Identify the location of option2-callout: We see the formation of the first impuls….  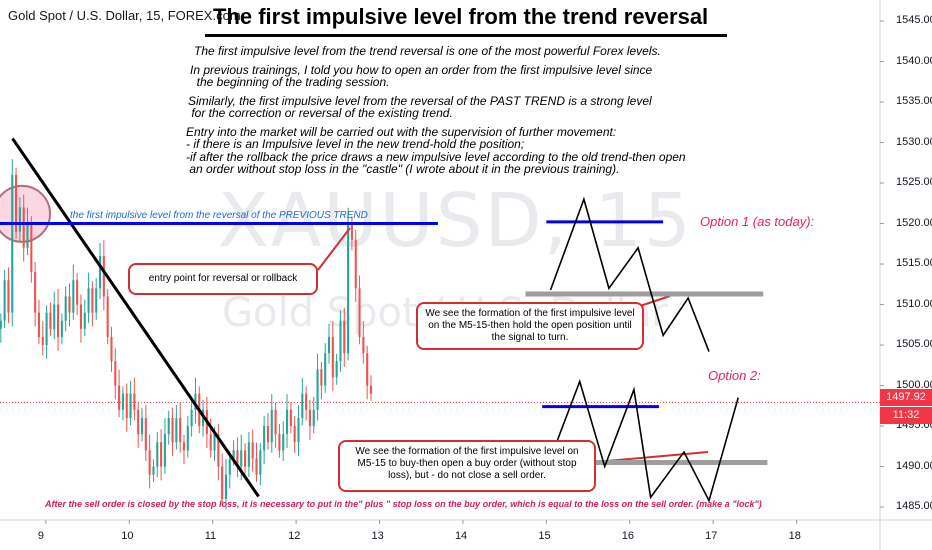
(467, 466).